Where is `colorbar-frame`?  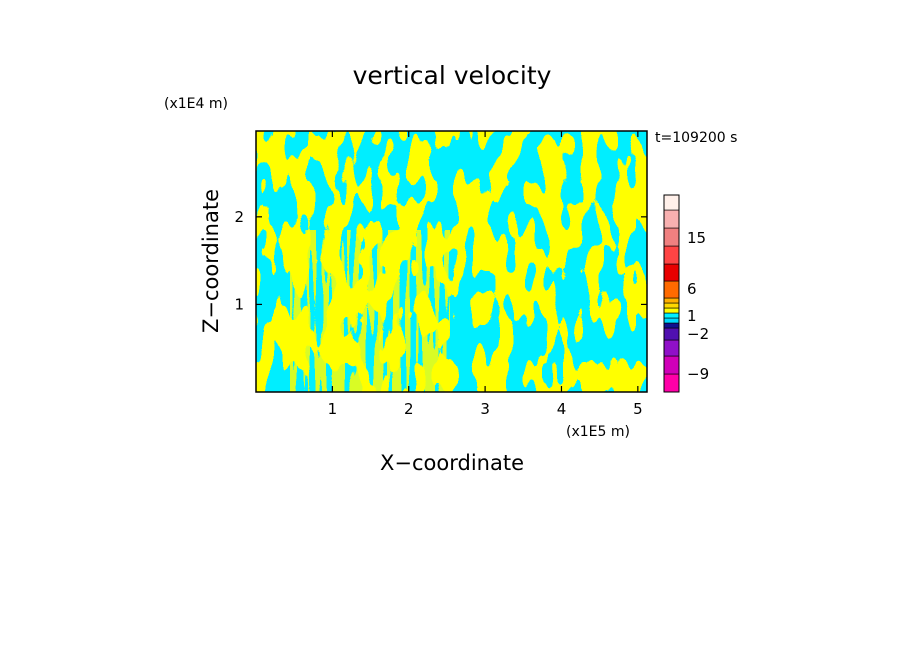
colorbar-frame is located at coordinates (671, 293).